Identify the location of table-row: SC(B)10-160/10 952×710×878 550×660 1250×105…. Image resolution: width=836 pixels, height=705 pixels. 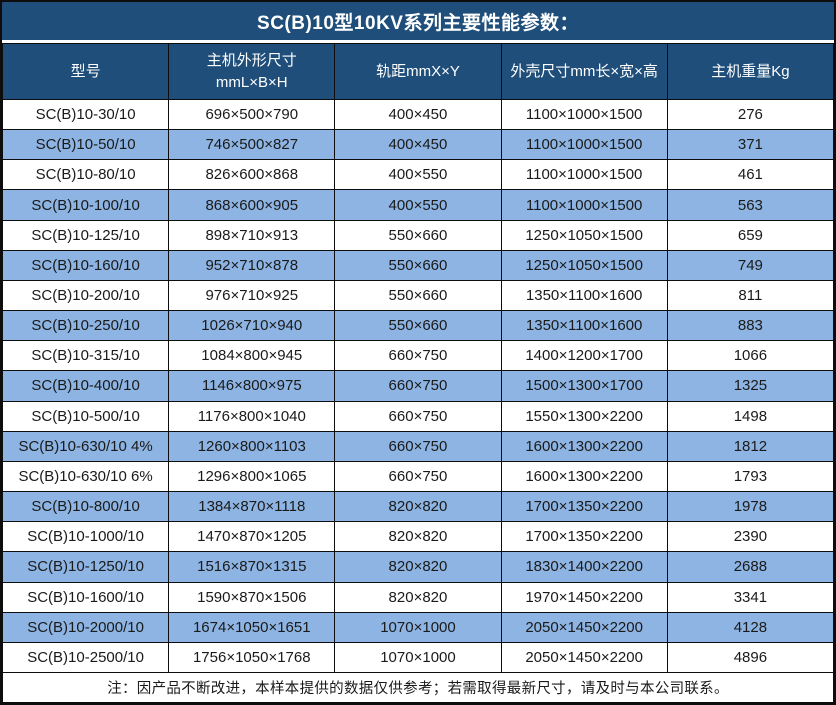
(418, 265).